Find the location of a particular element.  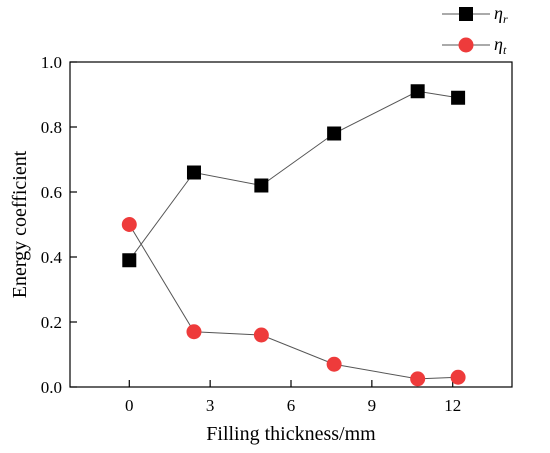

y-tick-label: 0.8 is located at coordinates (51, 127).